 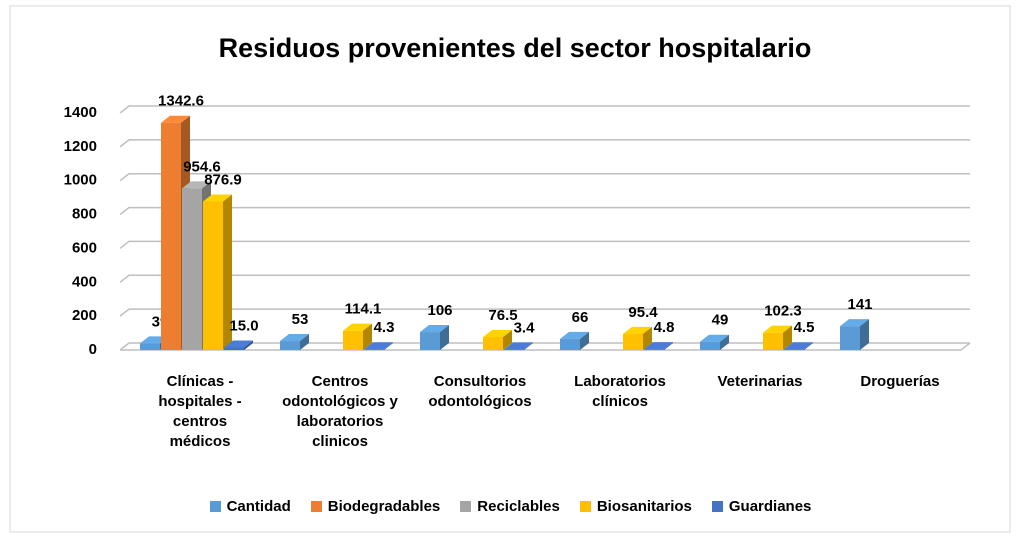 I want to click on axis-floor, so click(x=545, y=346).